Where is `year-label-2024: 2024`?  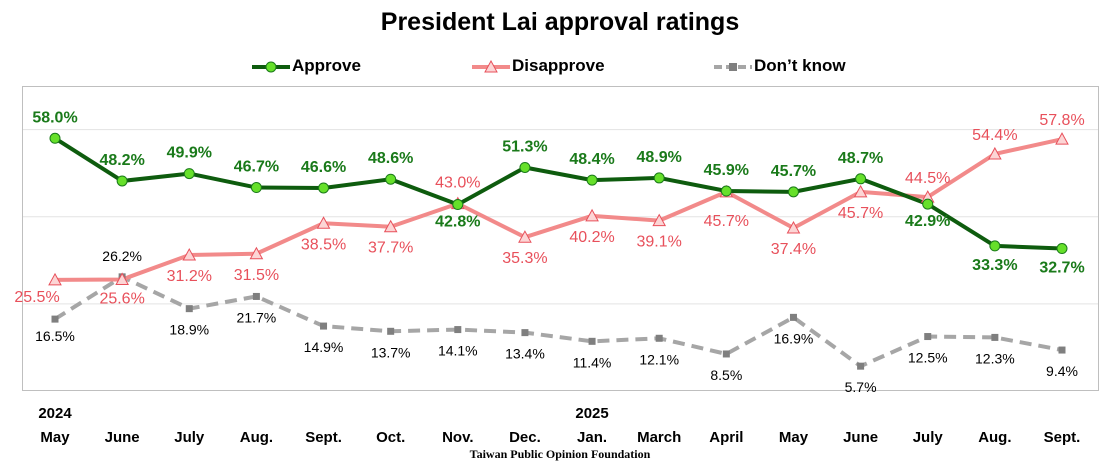
year-label-2024: 2024 is located at coordinates (55, 413).